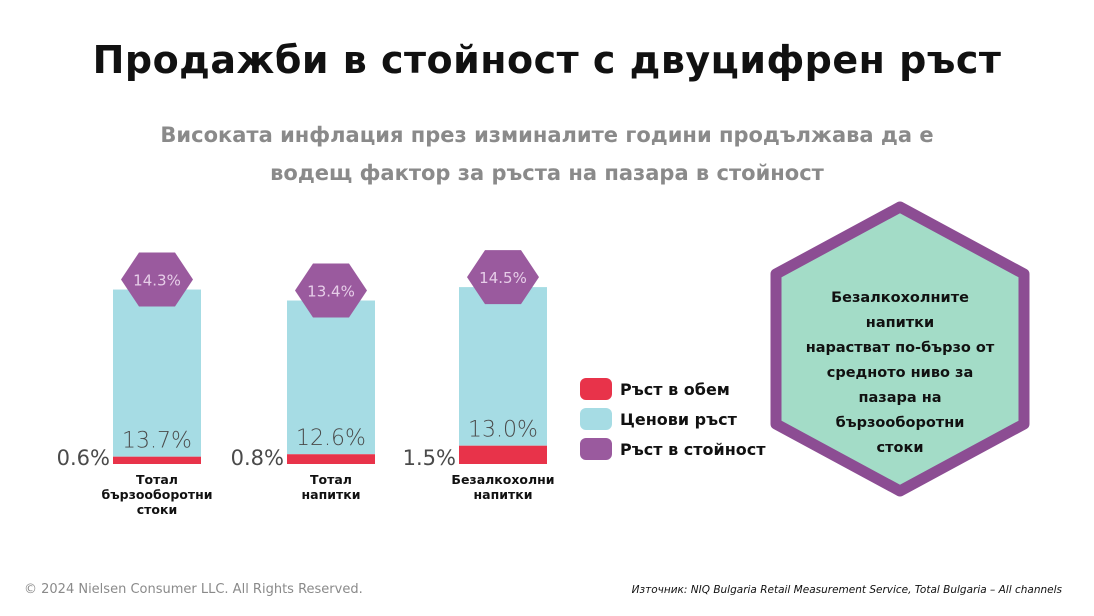 The image size is (1094, 616). I want to click on insight-line: стоки, so click(900, 448).